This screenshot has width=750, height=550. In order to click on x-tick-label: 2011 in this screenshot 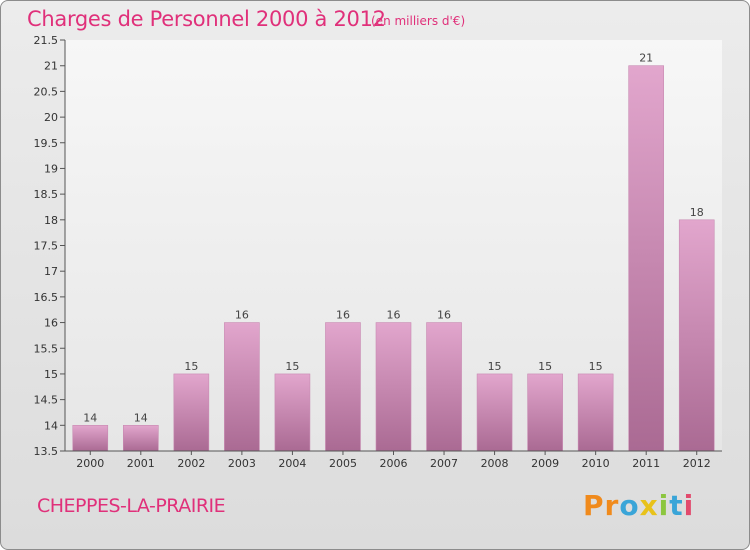, I will do `click(646, 463)`.